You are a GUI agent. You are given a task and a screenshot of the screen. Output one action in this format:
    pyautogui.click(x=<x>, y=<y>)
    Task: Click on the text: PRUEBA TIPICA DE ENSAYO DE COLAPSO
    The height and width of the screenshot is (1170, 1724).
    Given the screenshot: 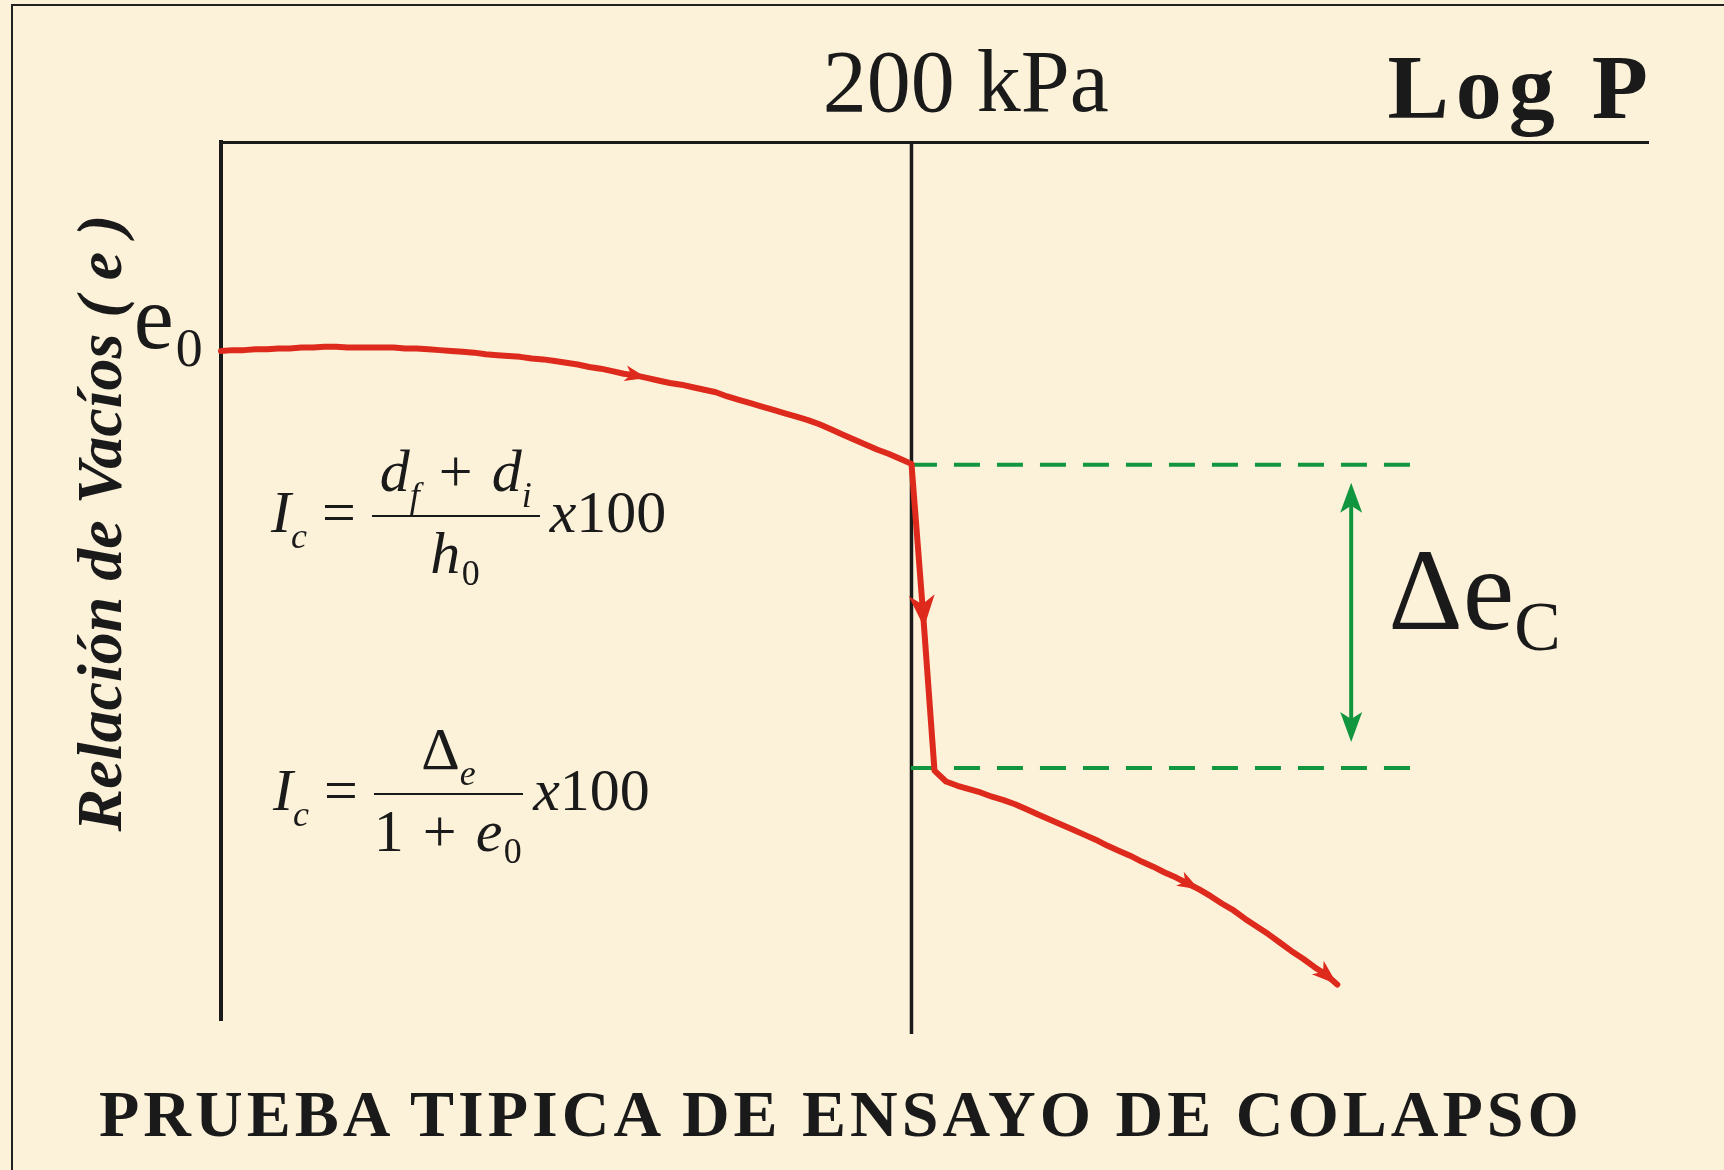 What is the action you would take?
    pyautogui.click(x=841, y=1113)
    